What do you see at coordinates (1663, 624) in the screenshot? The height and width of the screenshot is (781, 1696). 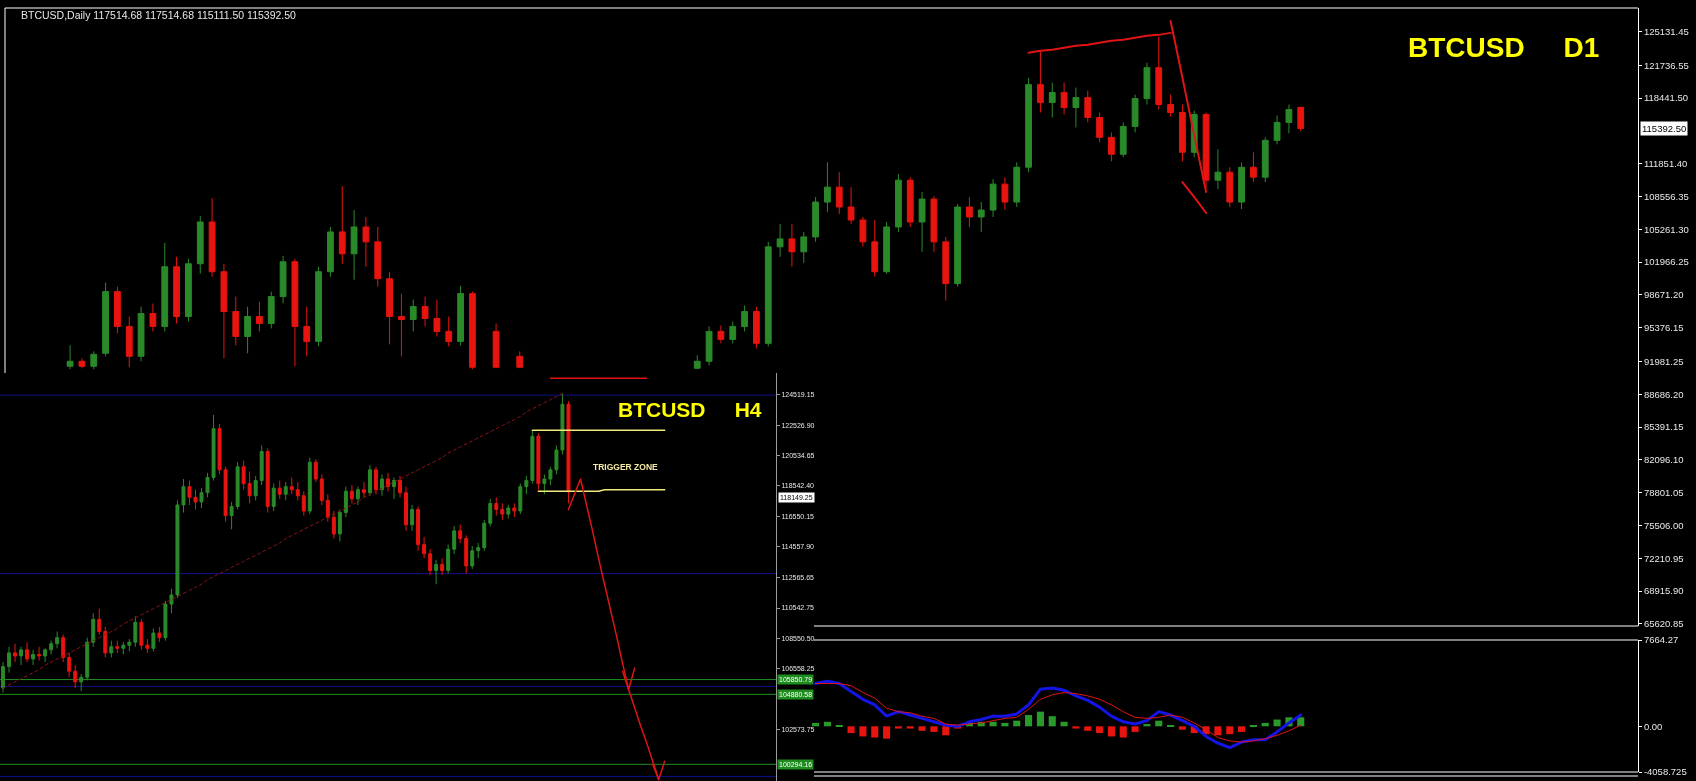 I see `y-tick-label: 65620.85` at bounding box center [1663, 624].